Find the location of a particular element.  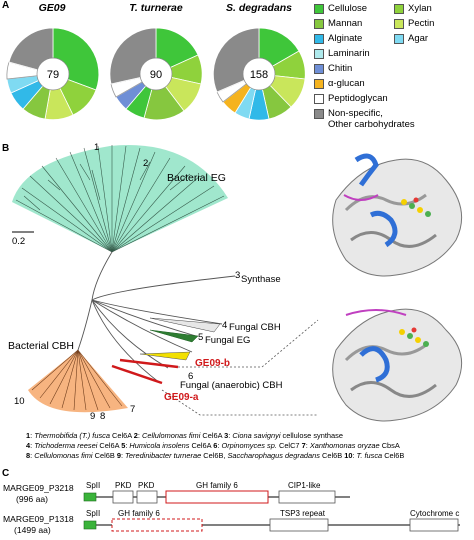

legend-item-mannan: Mannan is located at coordinates (354, 23).